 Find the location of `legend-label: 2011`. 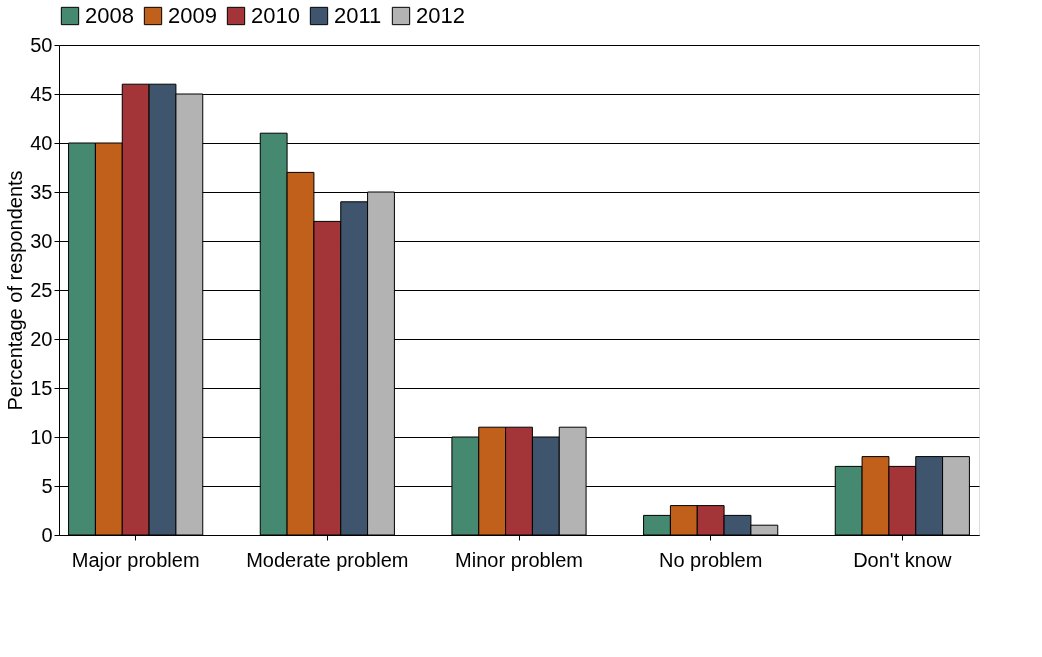

legend-label: 2011 is located at coordinates (358, 15).